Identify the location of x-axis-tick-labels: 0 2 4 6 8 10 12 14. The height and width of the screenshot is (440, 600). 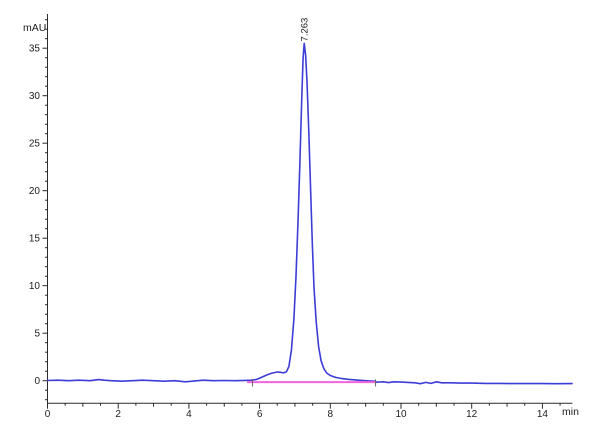
(297, 414).